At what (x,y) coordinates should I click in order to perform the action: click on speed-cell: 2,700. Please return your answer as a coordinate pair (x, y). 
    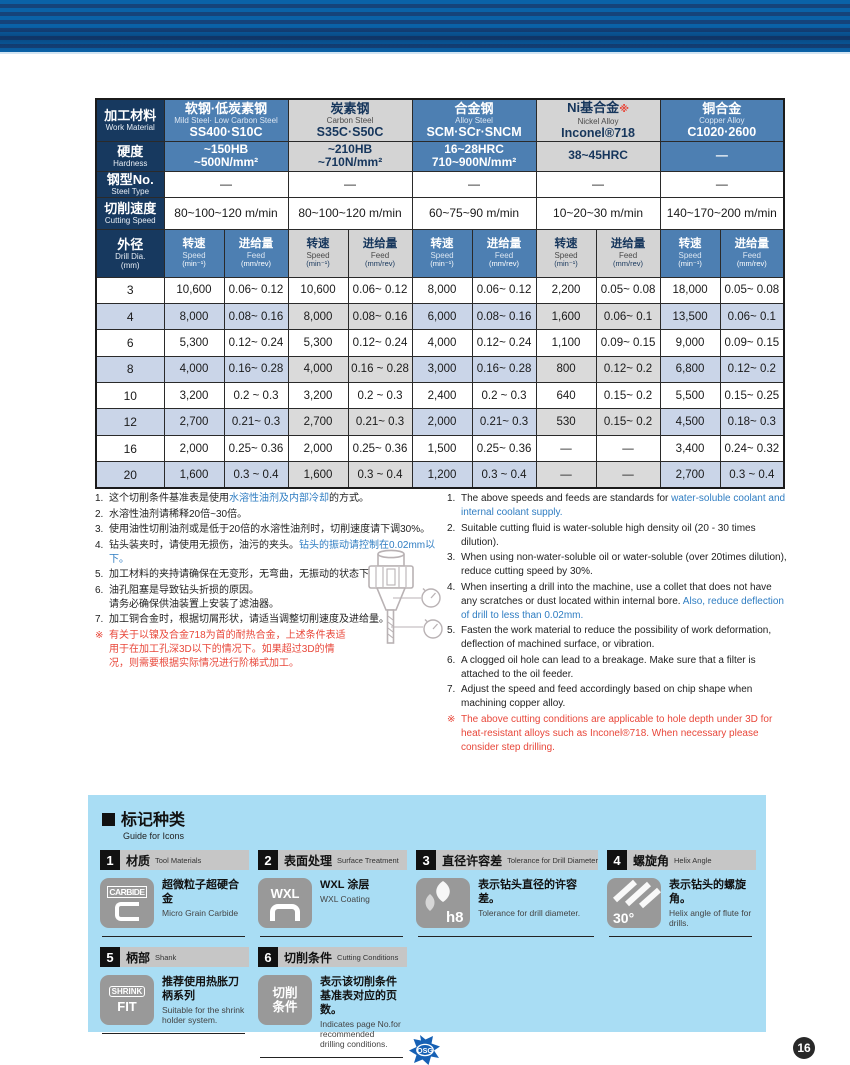
    Looking at the image, I should click on (194, 422).